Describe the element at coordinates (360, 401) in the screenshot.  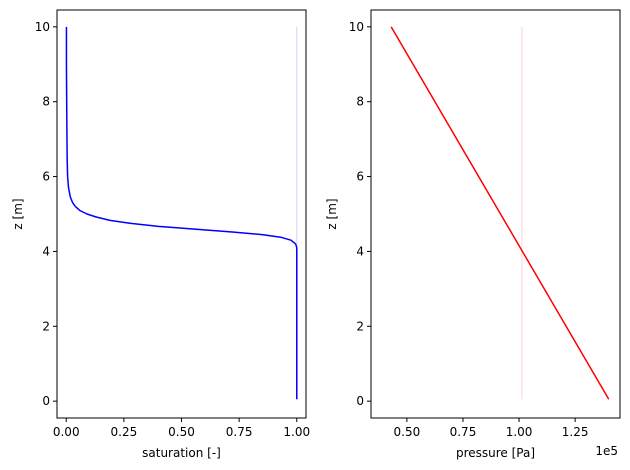
I see `pressure-y-tick-label: 0` at that location.